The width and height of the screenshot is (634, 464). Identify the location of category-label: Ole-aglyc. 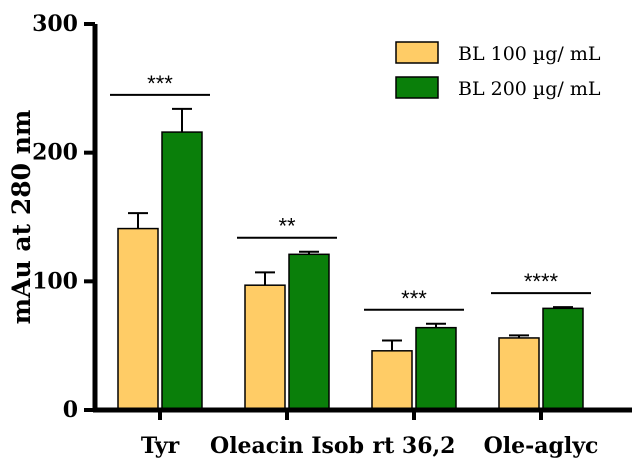
(541, 446).